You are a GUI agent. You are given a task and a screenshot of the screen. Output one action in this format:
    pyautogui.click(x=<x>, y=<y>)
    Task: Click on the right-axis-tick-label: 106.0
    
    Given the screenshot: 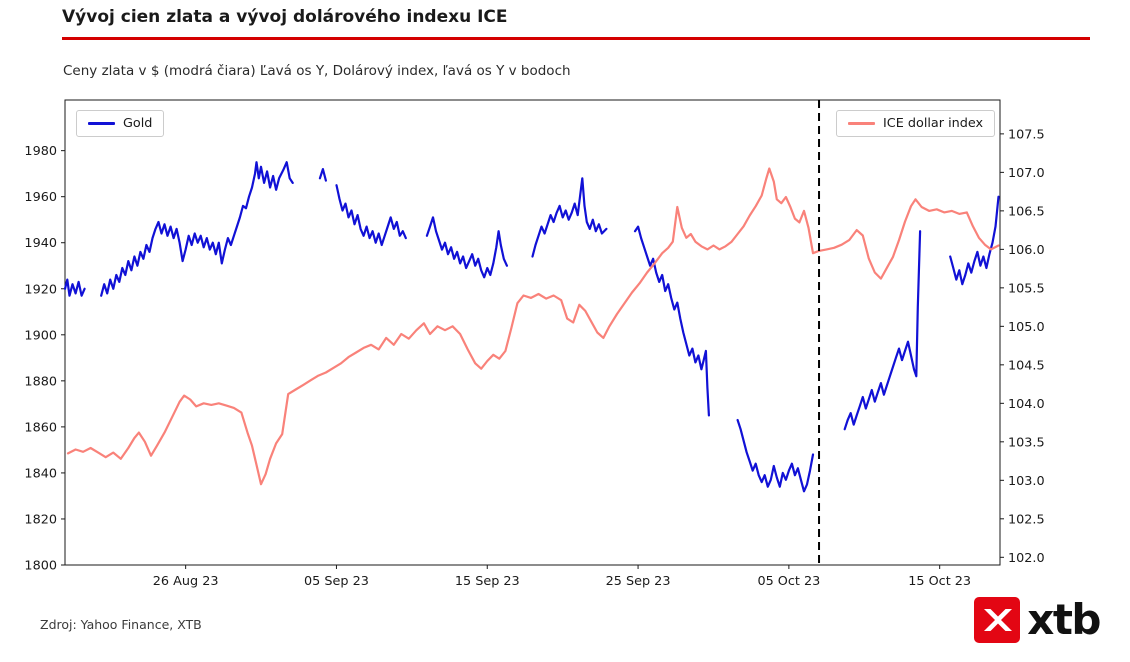 What is the action you would take?
    pyautogui.click(x=1026, y=250)
    